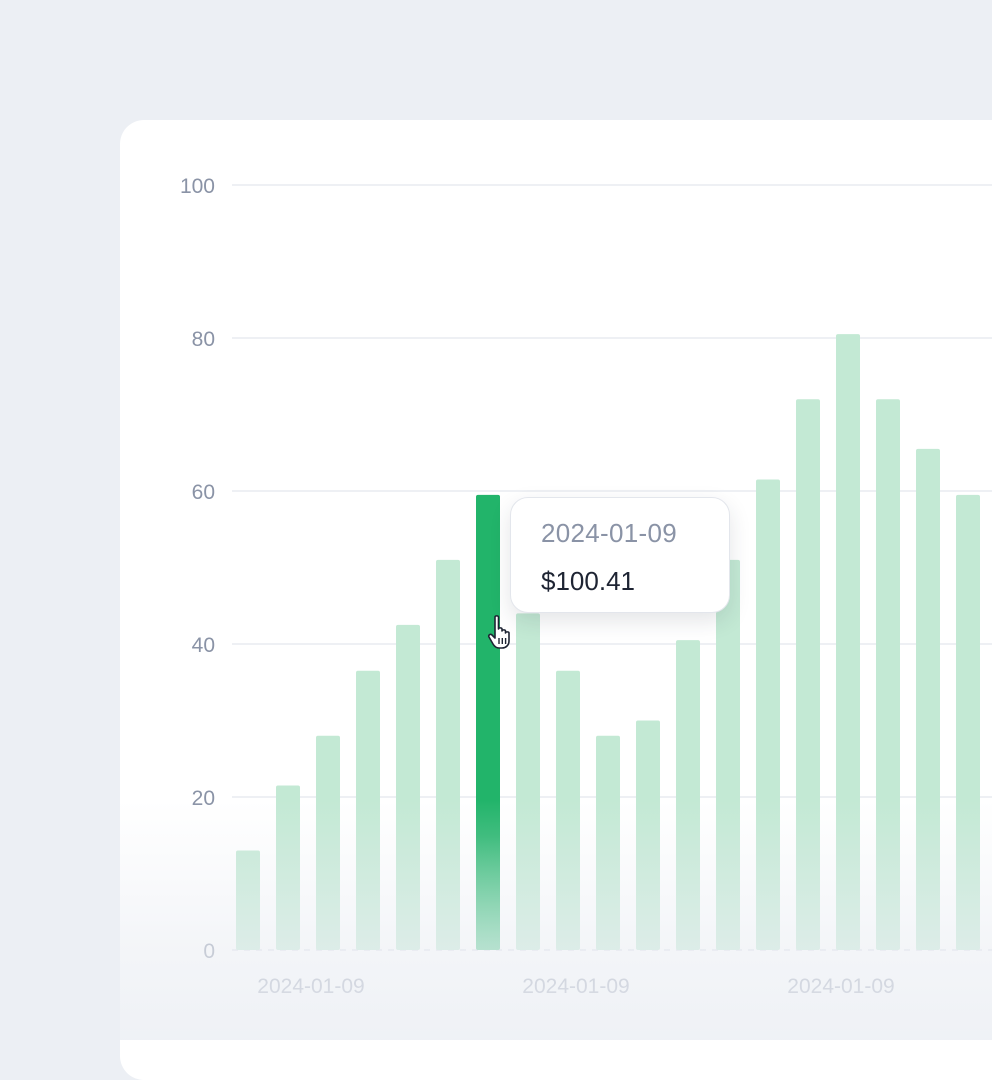 The width and height of the screenshot is (992, 1080). Describe the element at coordinates (203, 798) in the screenshot. I see `y-tick-label: 20` at that location.